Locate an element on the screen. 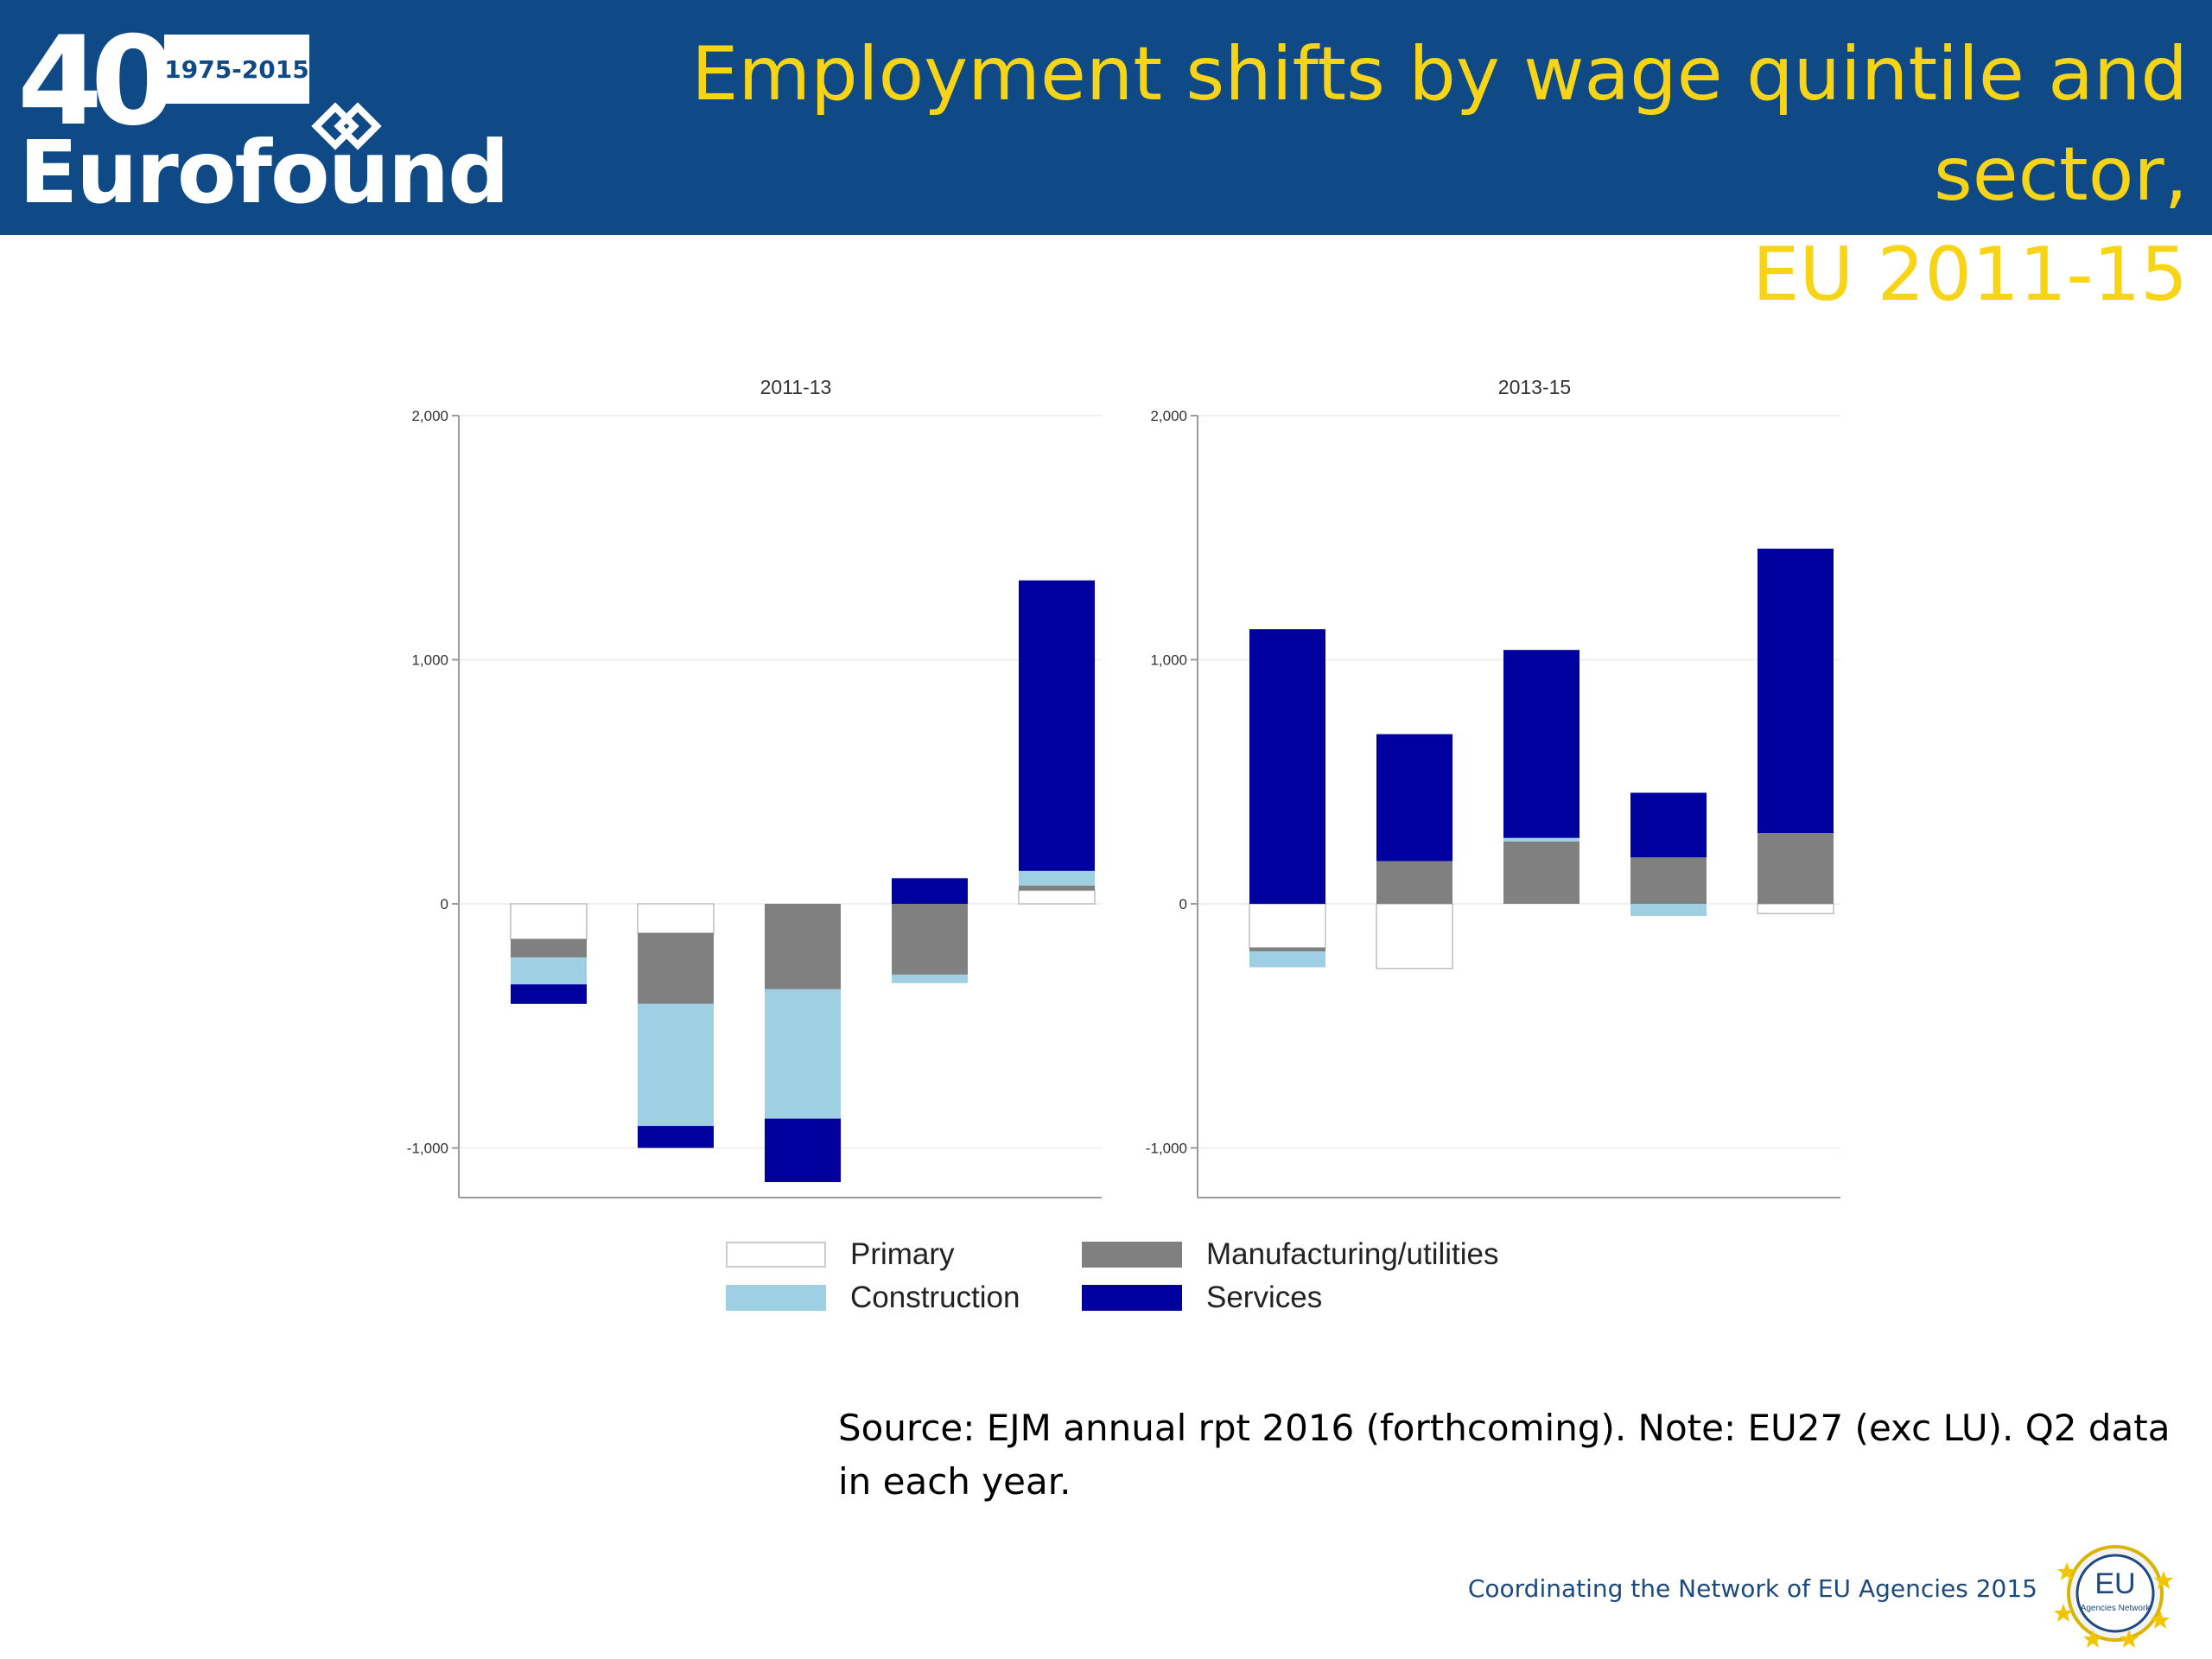  panel-title: 2013-15 is located at coordinates (1534, 387).